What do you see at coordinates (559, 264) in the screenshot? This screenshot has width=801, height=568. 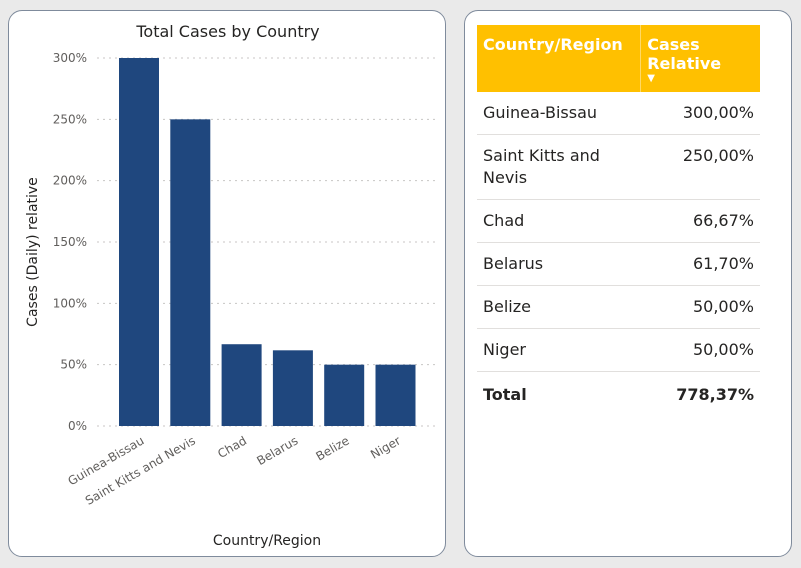 I see `country-cell: Belarus` at bounding box center [559, 264].